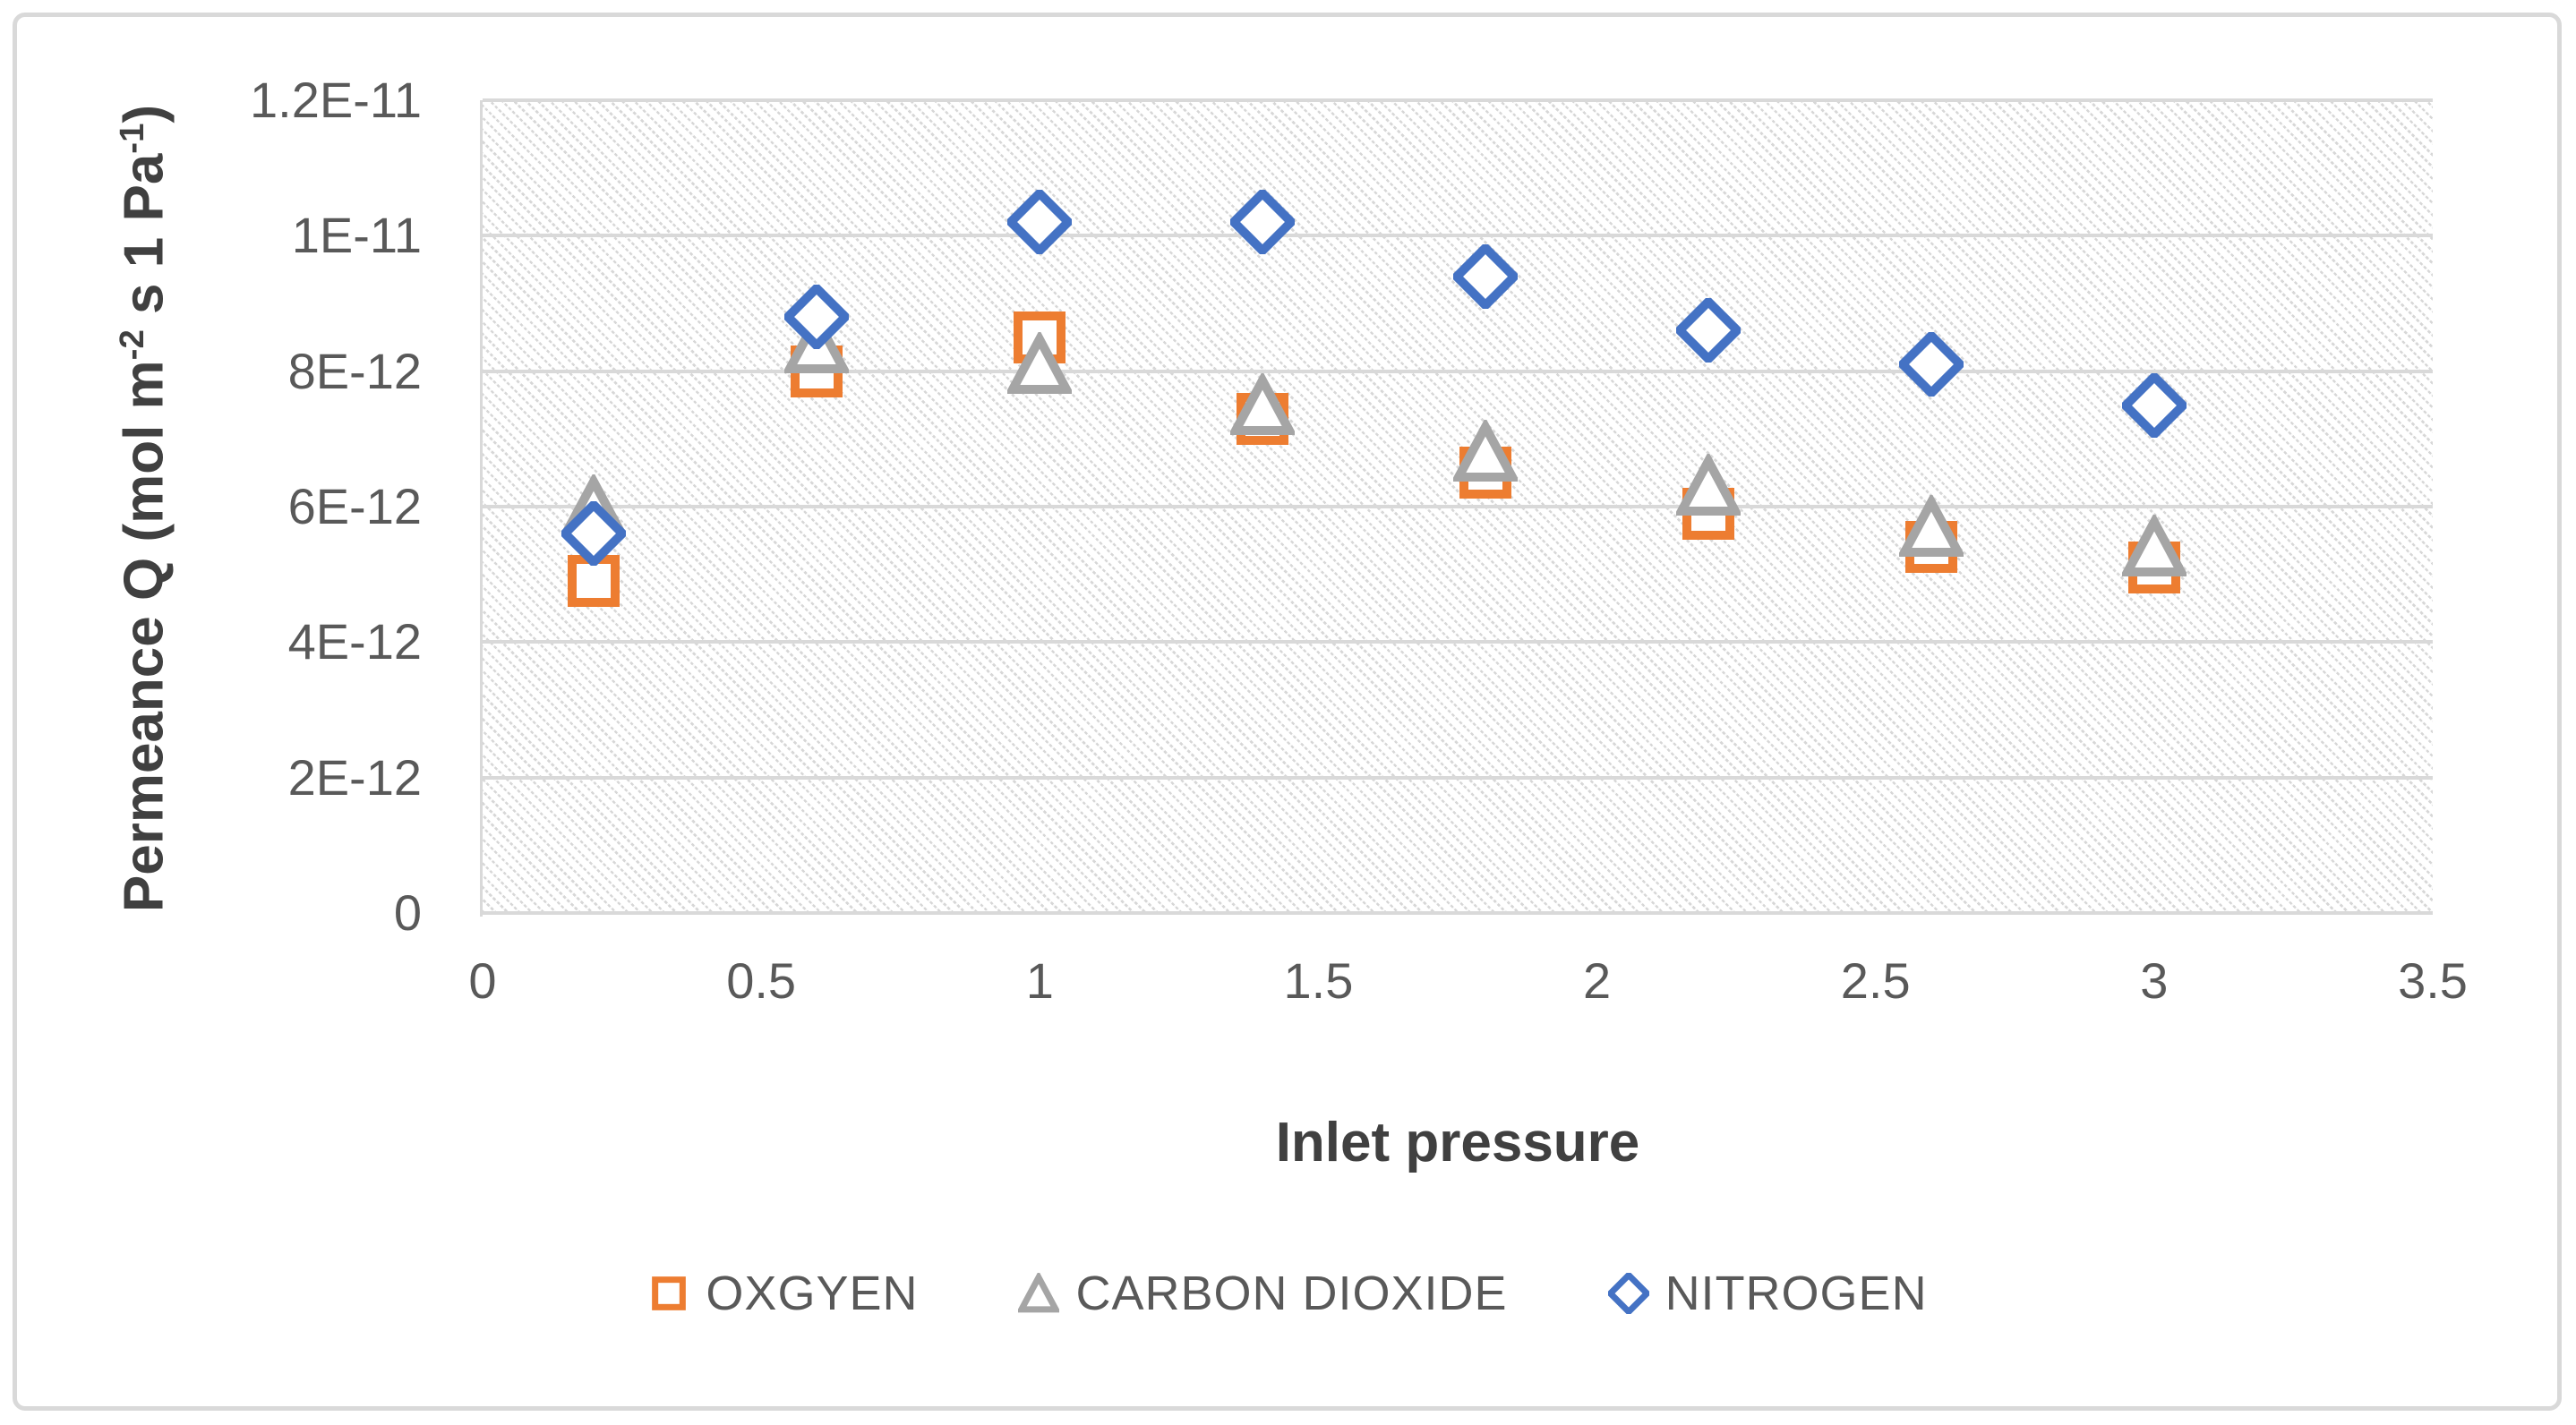 This screenshot has width=2576, height=1425. I want to click on x-axis-title: Inlet pressure, so click(1458, 1142).